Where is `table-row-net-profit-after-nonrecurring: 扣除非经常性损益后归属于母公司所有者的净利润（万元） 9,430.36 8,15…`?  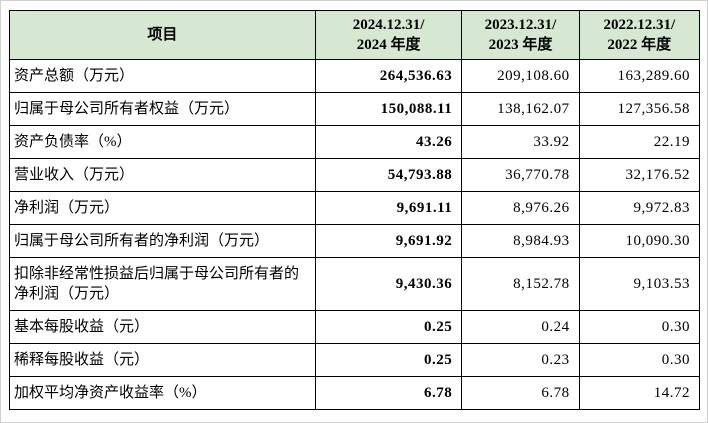 table-row-net-profit-after-nonrecurring: 扣除非经常性损益后归属于母公司所有者的净利润（万元） 9,430.36 8,15… is located at coordinates (355, 284).